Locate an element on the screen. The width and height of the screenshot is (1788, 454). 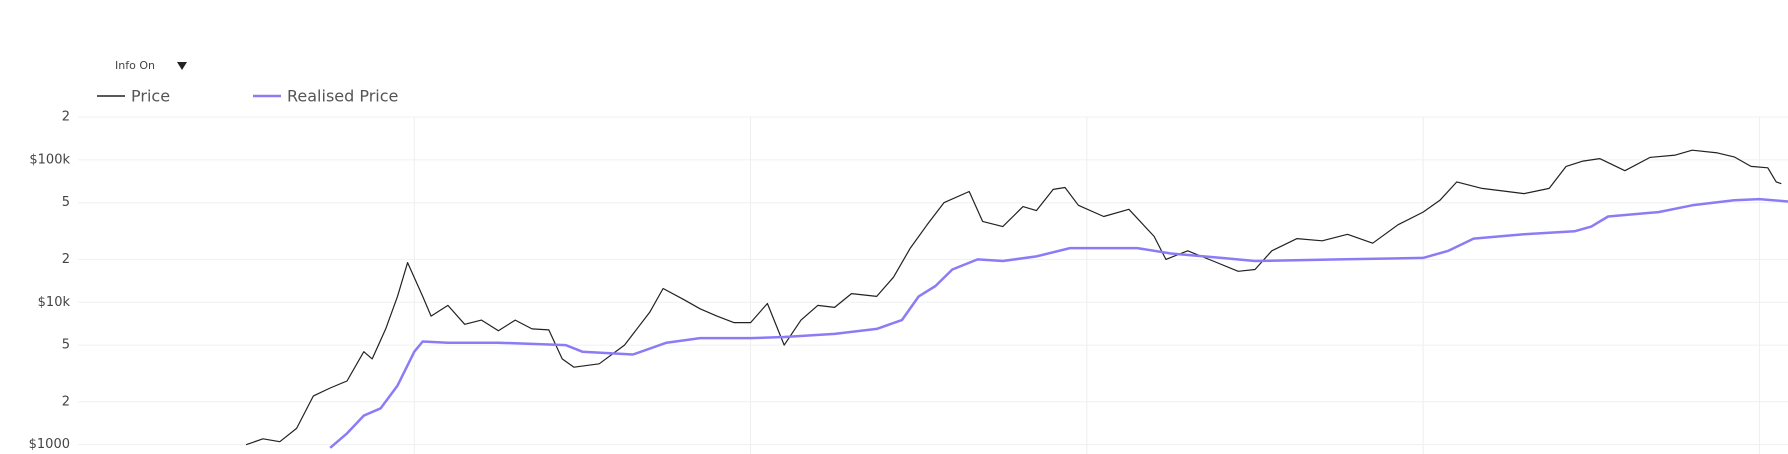
dropdown-arrow is located at coordinates (182, 66).